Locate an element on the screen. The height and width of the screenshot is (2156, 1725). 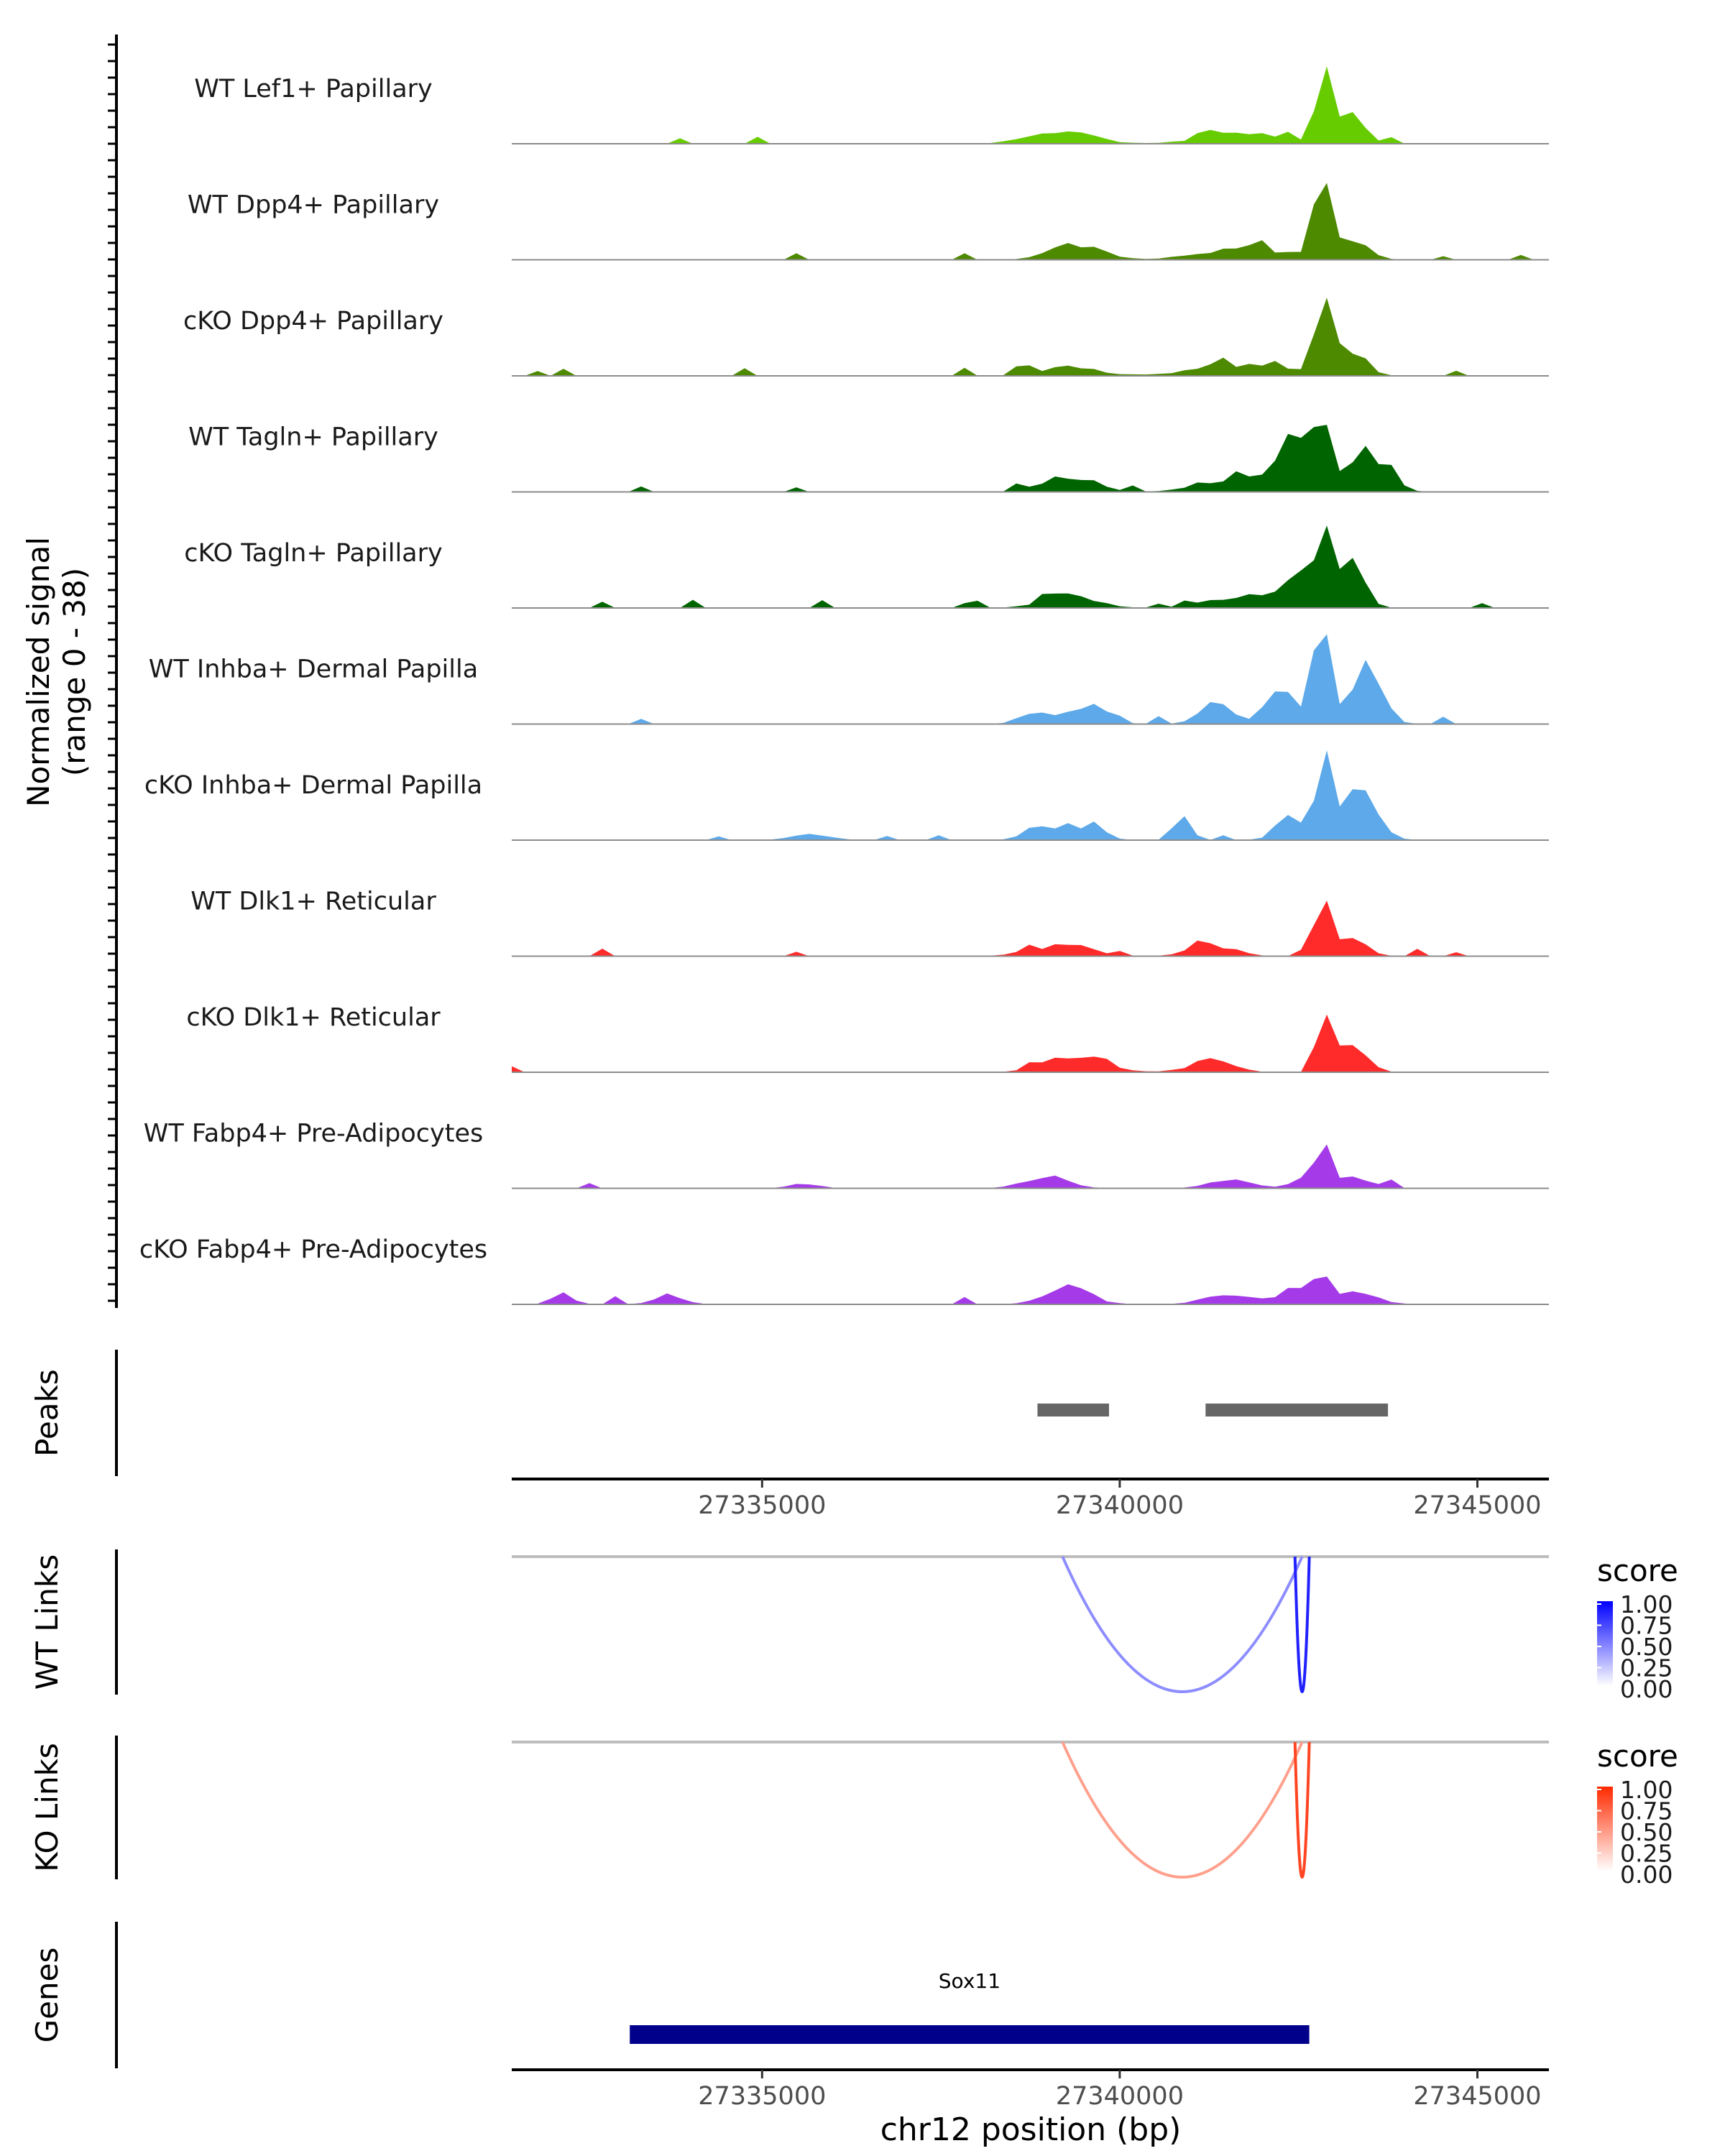
peaks-x-axis-ticks: 27335000 27340000 27345000 is located at coordinates (1120, 1499).